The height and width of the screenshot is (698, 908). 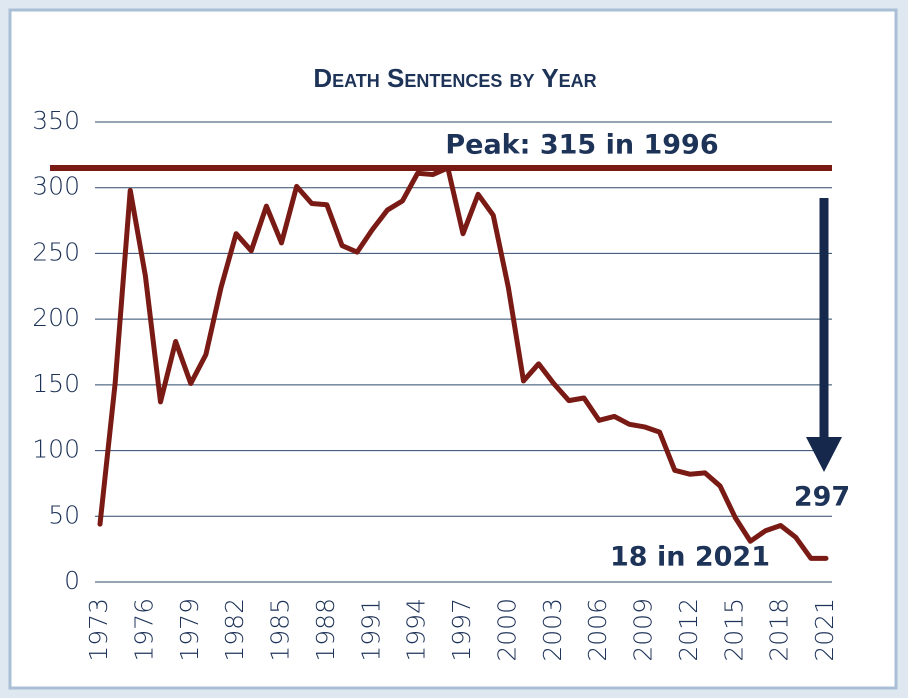 I want to click on x-tick-label: 2018, so click(x=779, y=630).